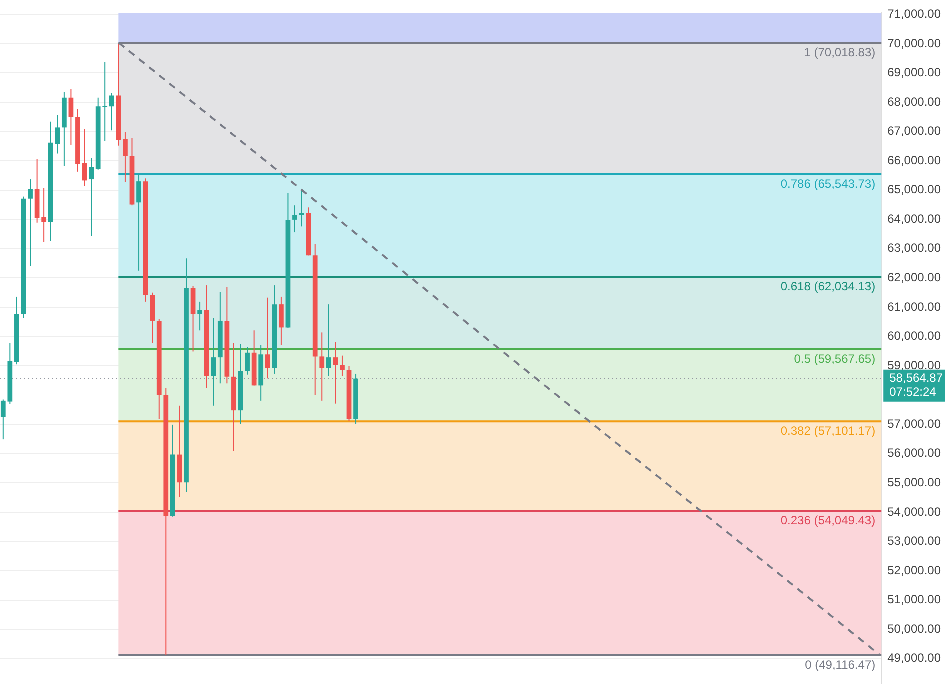 This screenshot has height=697, width=947. Describe the element at coordinates (915, 658) in the screenshot. I see `y-tick-label: 49,000.00` at that location.